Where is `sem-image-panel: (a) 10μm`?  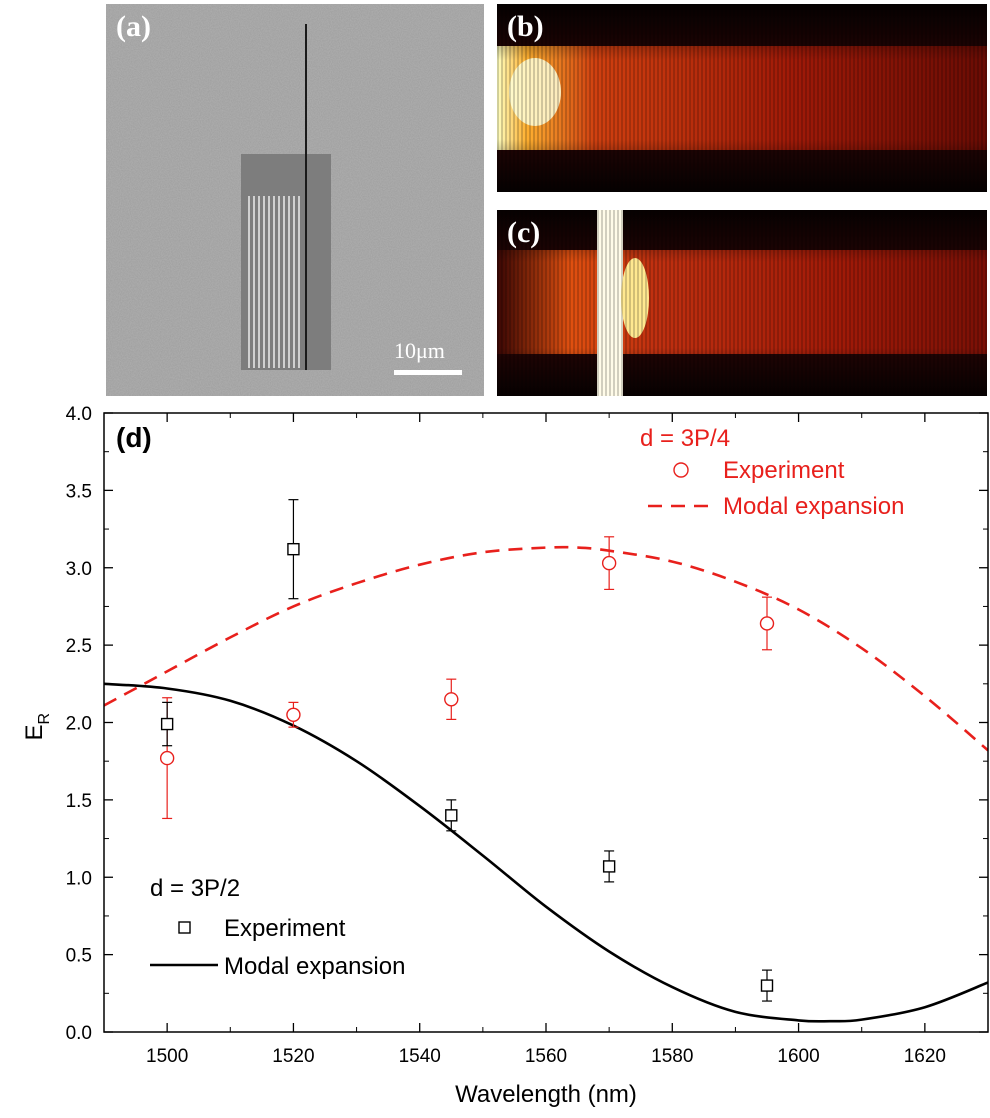
sem-image-panel: (a) 10μm is located at coordinates (295, 200).